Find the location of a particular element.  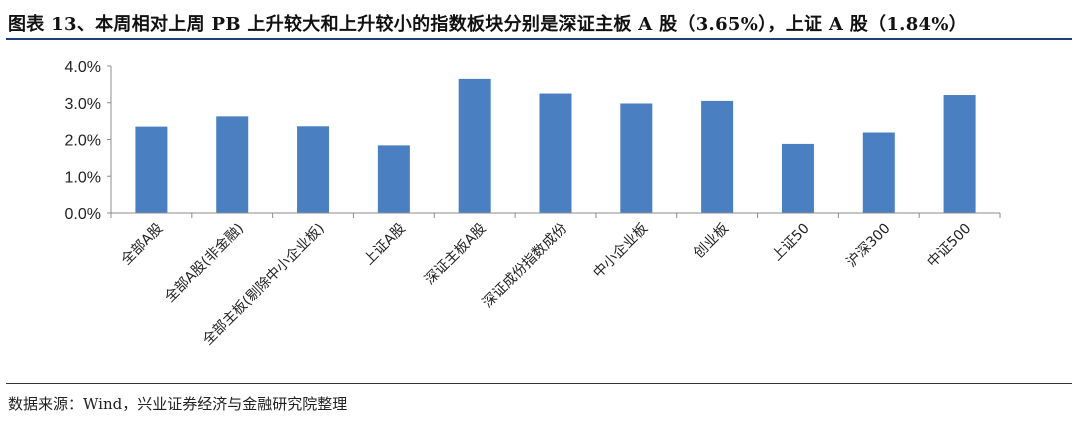

x-tick-label: 全部A股(非金融) is located at coordinates (204, 263).